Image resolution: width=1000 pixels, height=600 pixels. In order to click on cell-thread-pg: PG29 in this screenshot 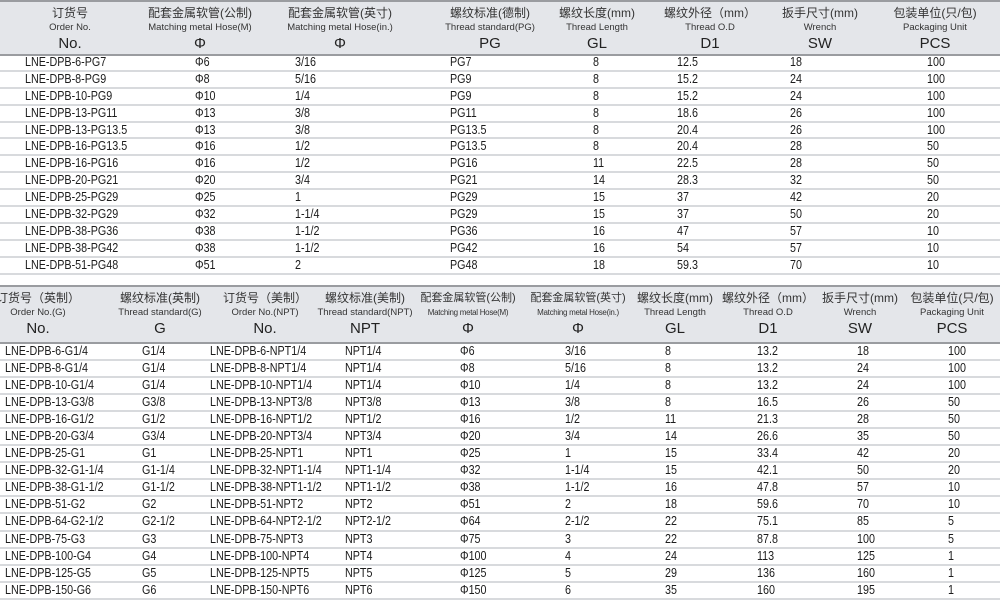, I will do `click(464, 197)`.